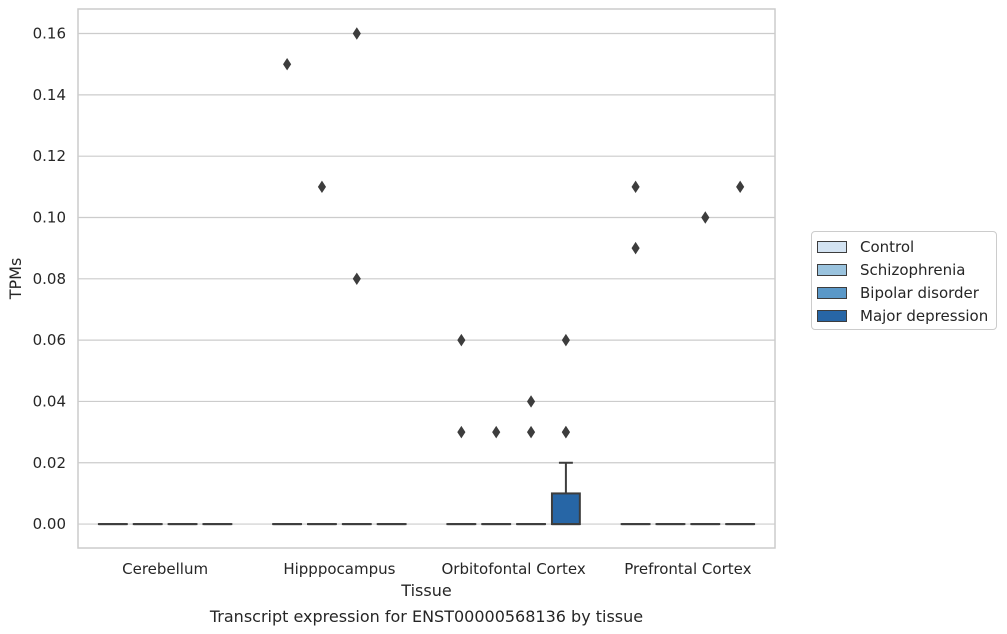 Image resolution: width=1007 pixels, height=634 pixels. I want to click on legend-label-control: Control, so click(887, 246).